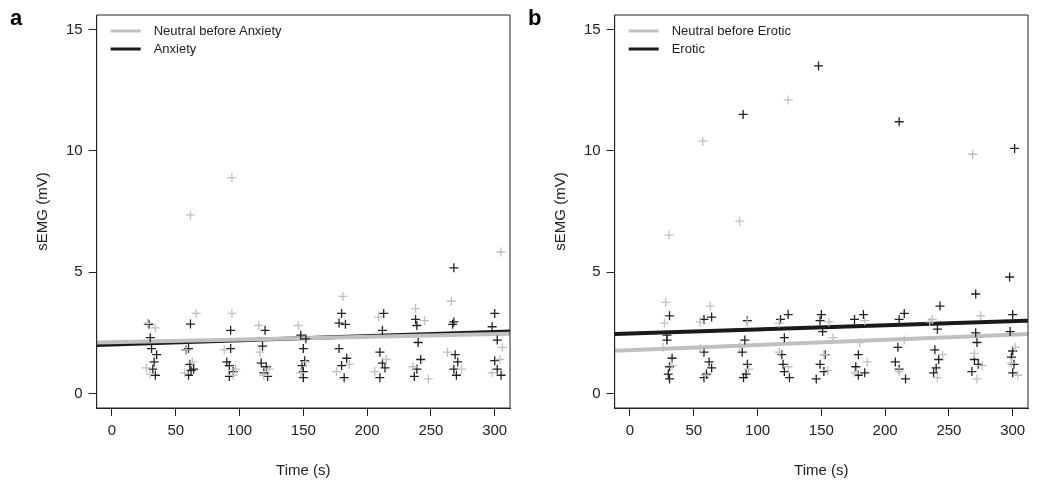 Image resolution: width=1037 pixels, height=490 pixels. What do you see at coordinates (688, 48) in the screenshot?
I see `legend-label: Erotic` at bounding box center [688, 48].